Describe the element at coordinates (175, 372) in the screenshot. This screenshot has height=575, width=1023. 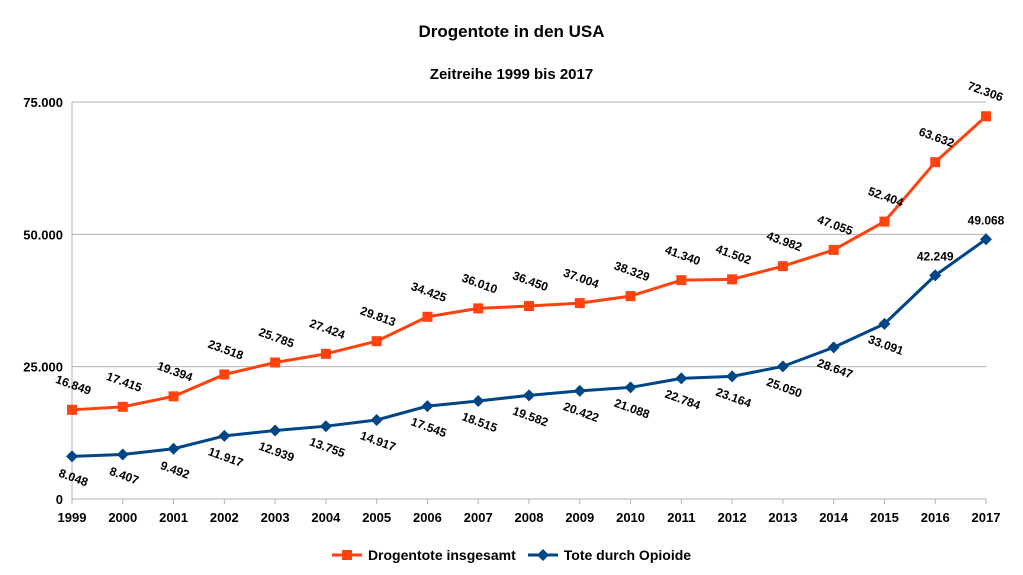
I see `data-label: 19.394` at that location.